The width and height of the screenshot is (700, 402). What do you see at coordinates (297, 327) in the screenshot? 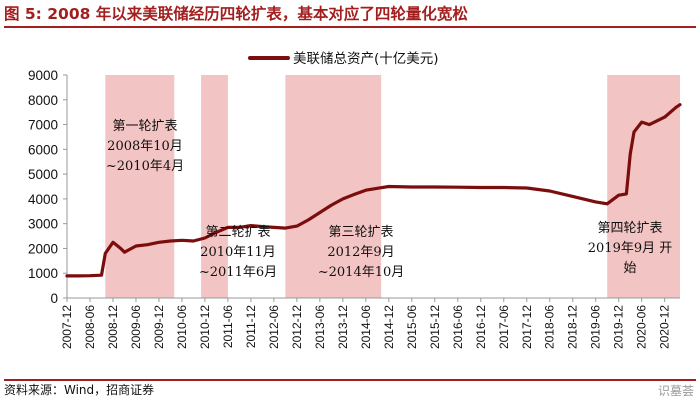
I see `x-tick-label: 2012-12` at bounding box center [297, 327].